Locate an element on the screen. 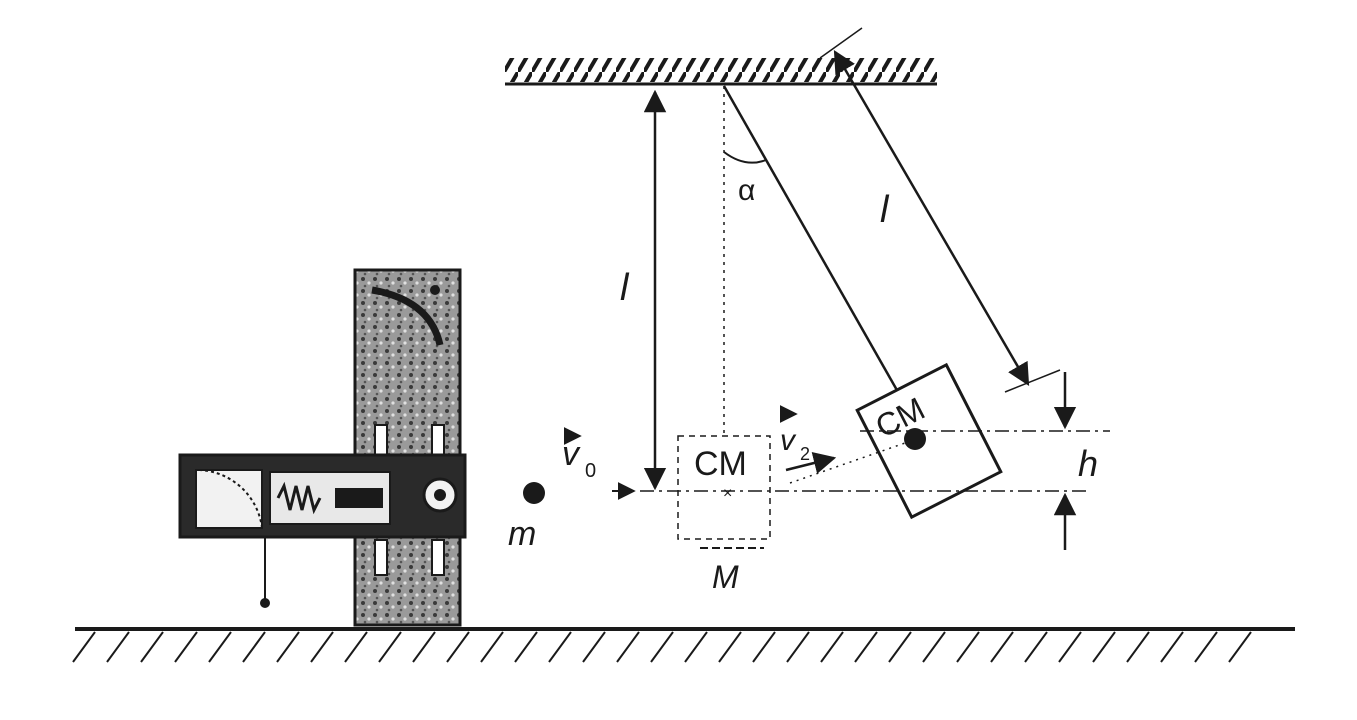 Image resolution: width=1357 pixels, height=720 pixels. ground-hatch is located at coordinates (662, 647).